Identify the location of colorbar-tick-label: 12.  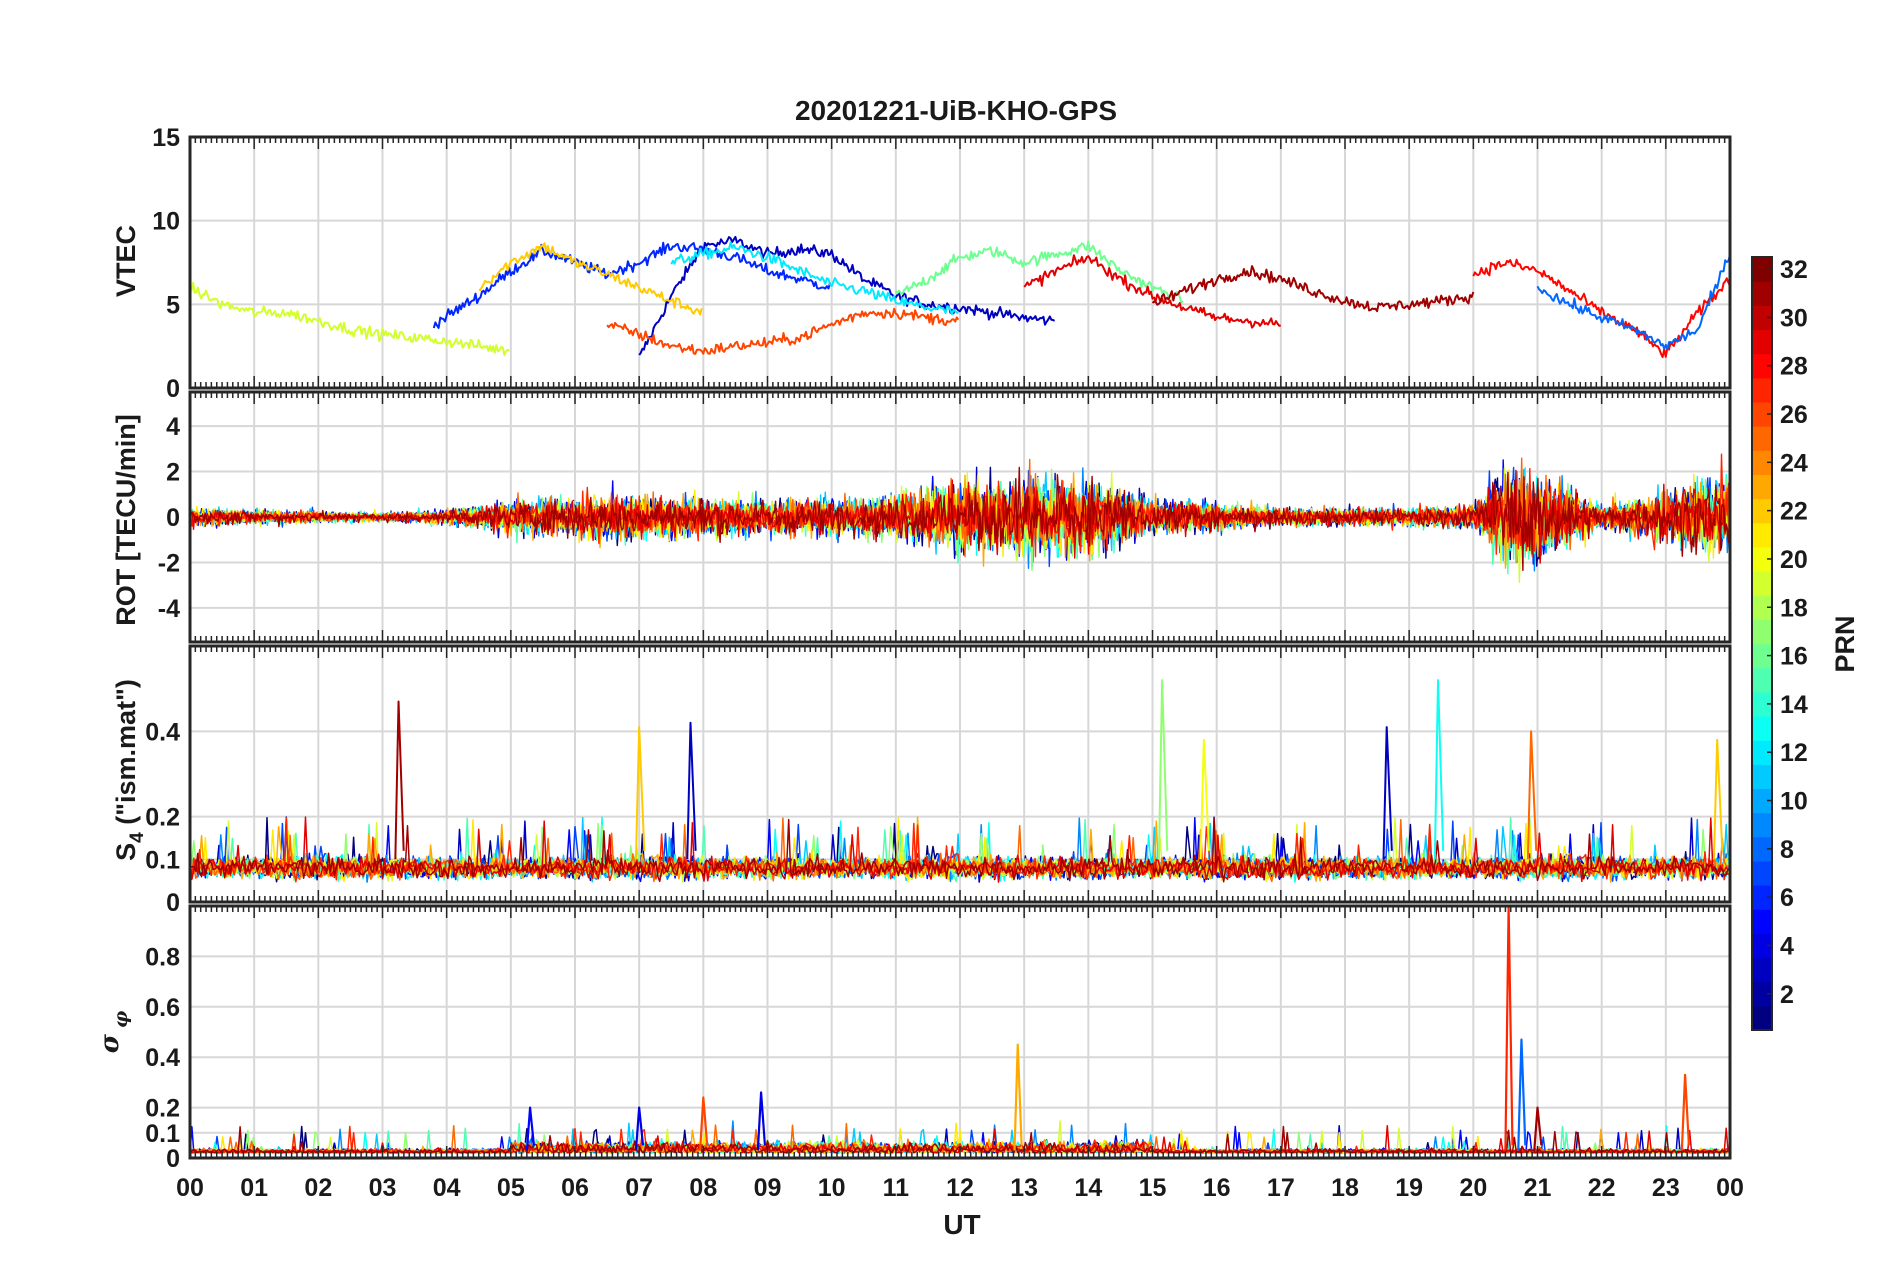
(1794, 753).